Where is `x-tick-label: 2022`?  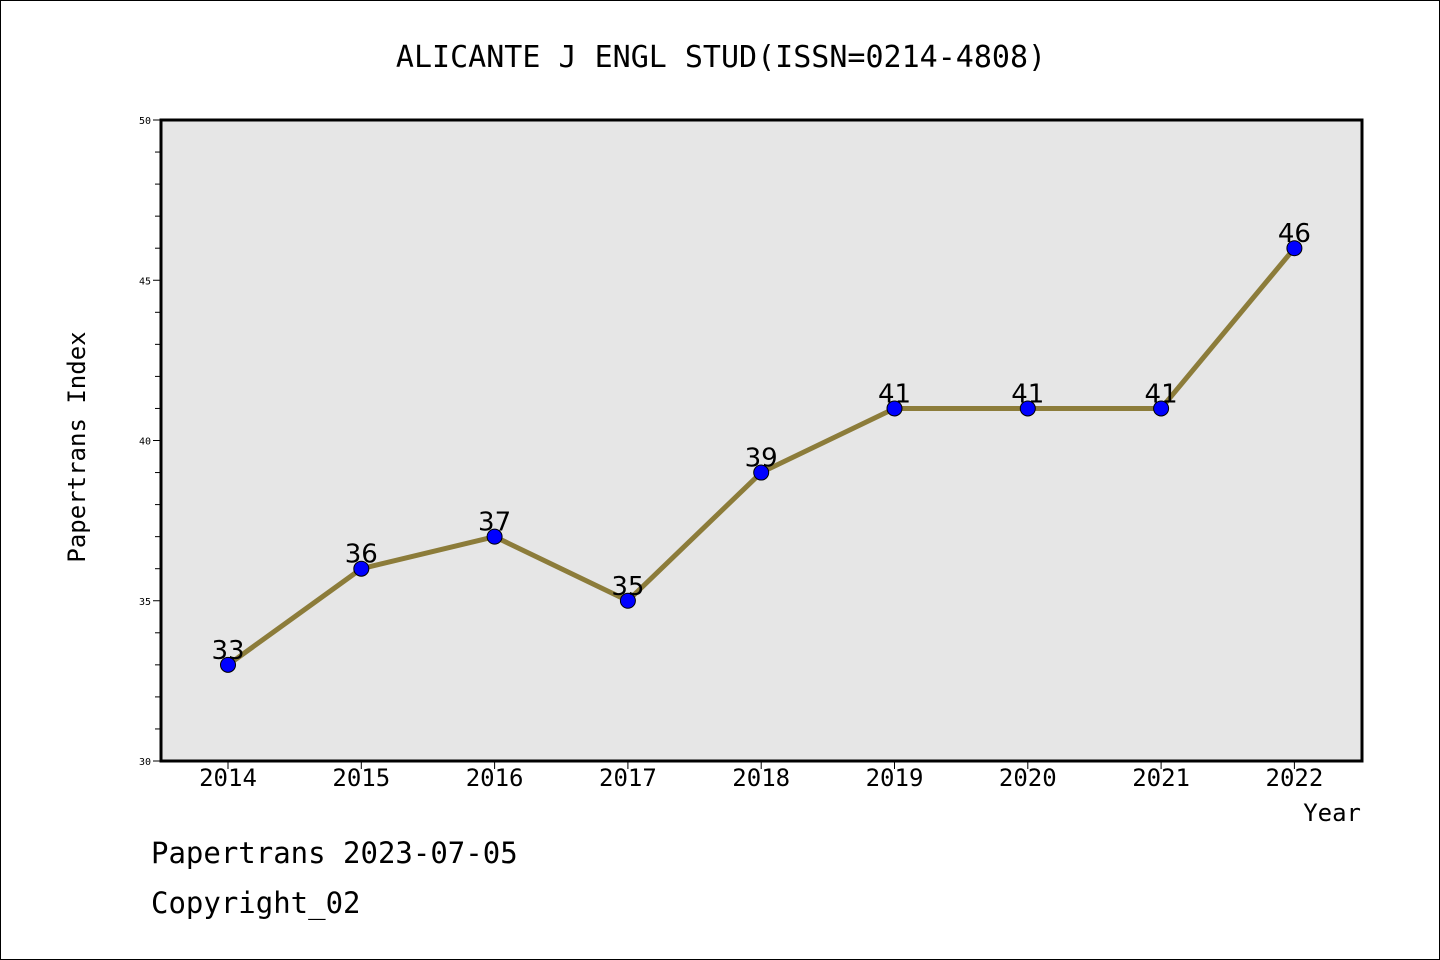
x-tick-label: 2022 is located at coordinates (1295, 778).